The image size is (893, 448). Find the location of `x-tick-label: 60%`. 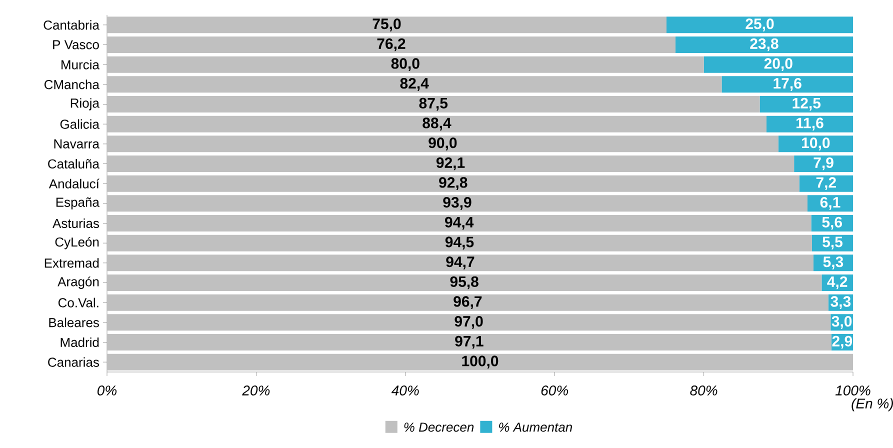

x-tick-label: 60% is located at coordinates (554, 391).